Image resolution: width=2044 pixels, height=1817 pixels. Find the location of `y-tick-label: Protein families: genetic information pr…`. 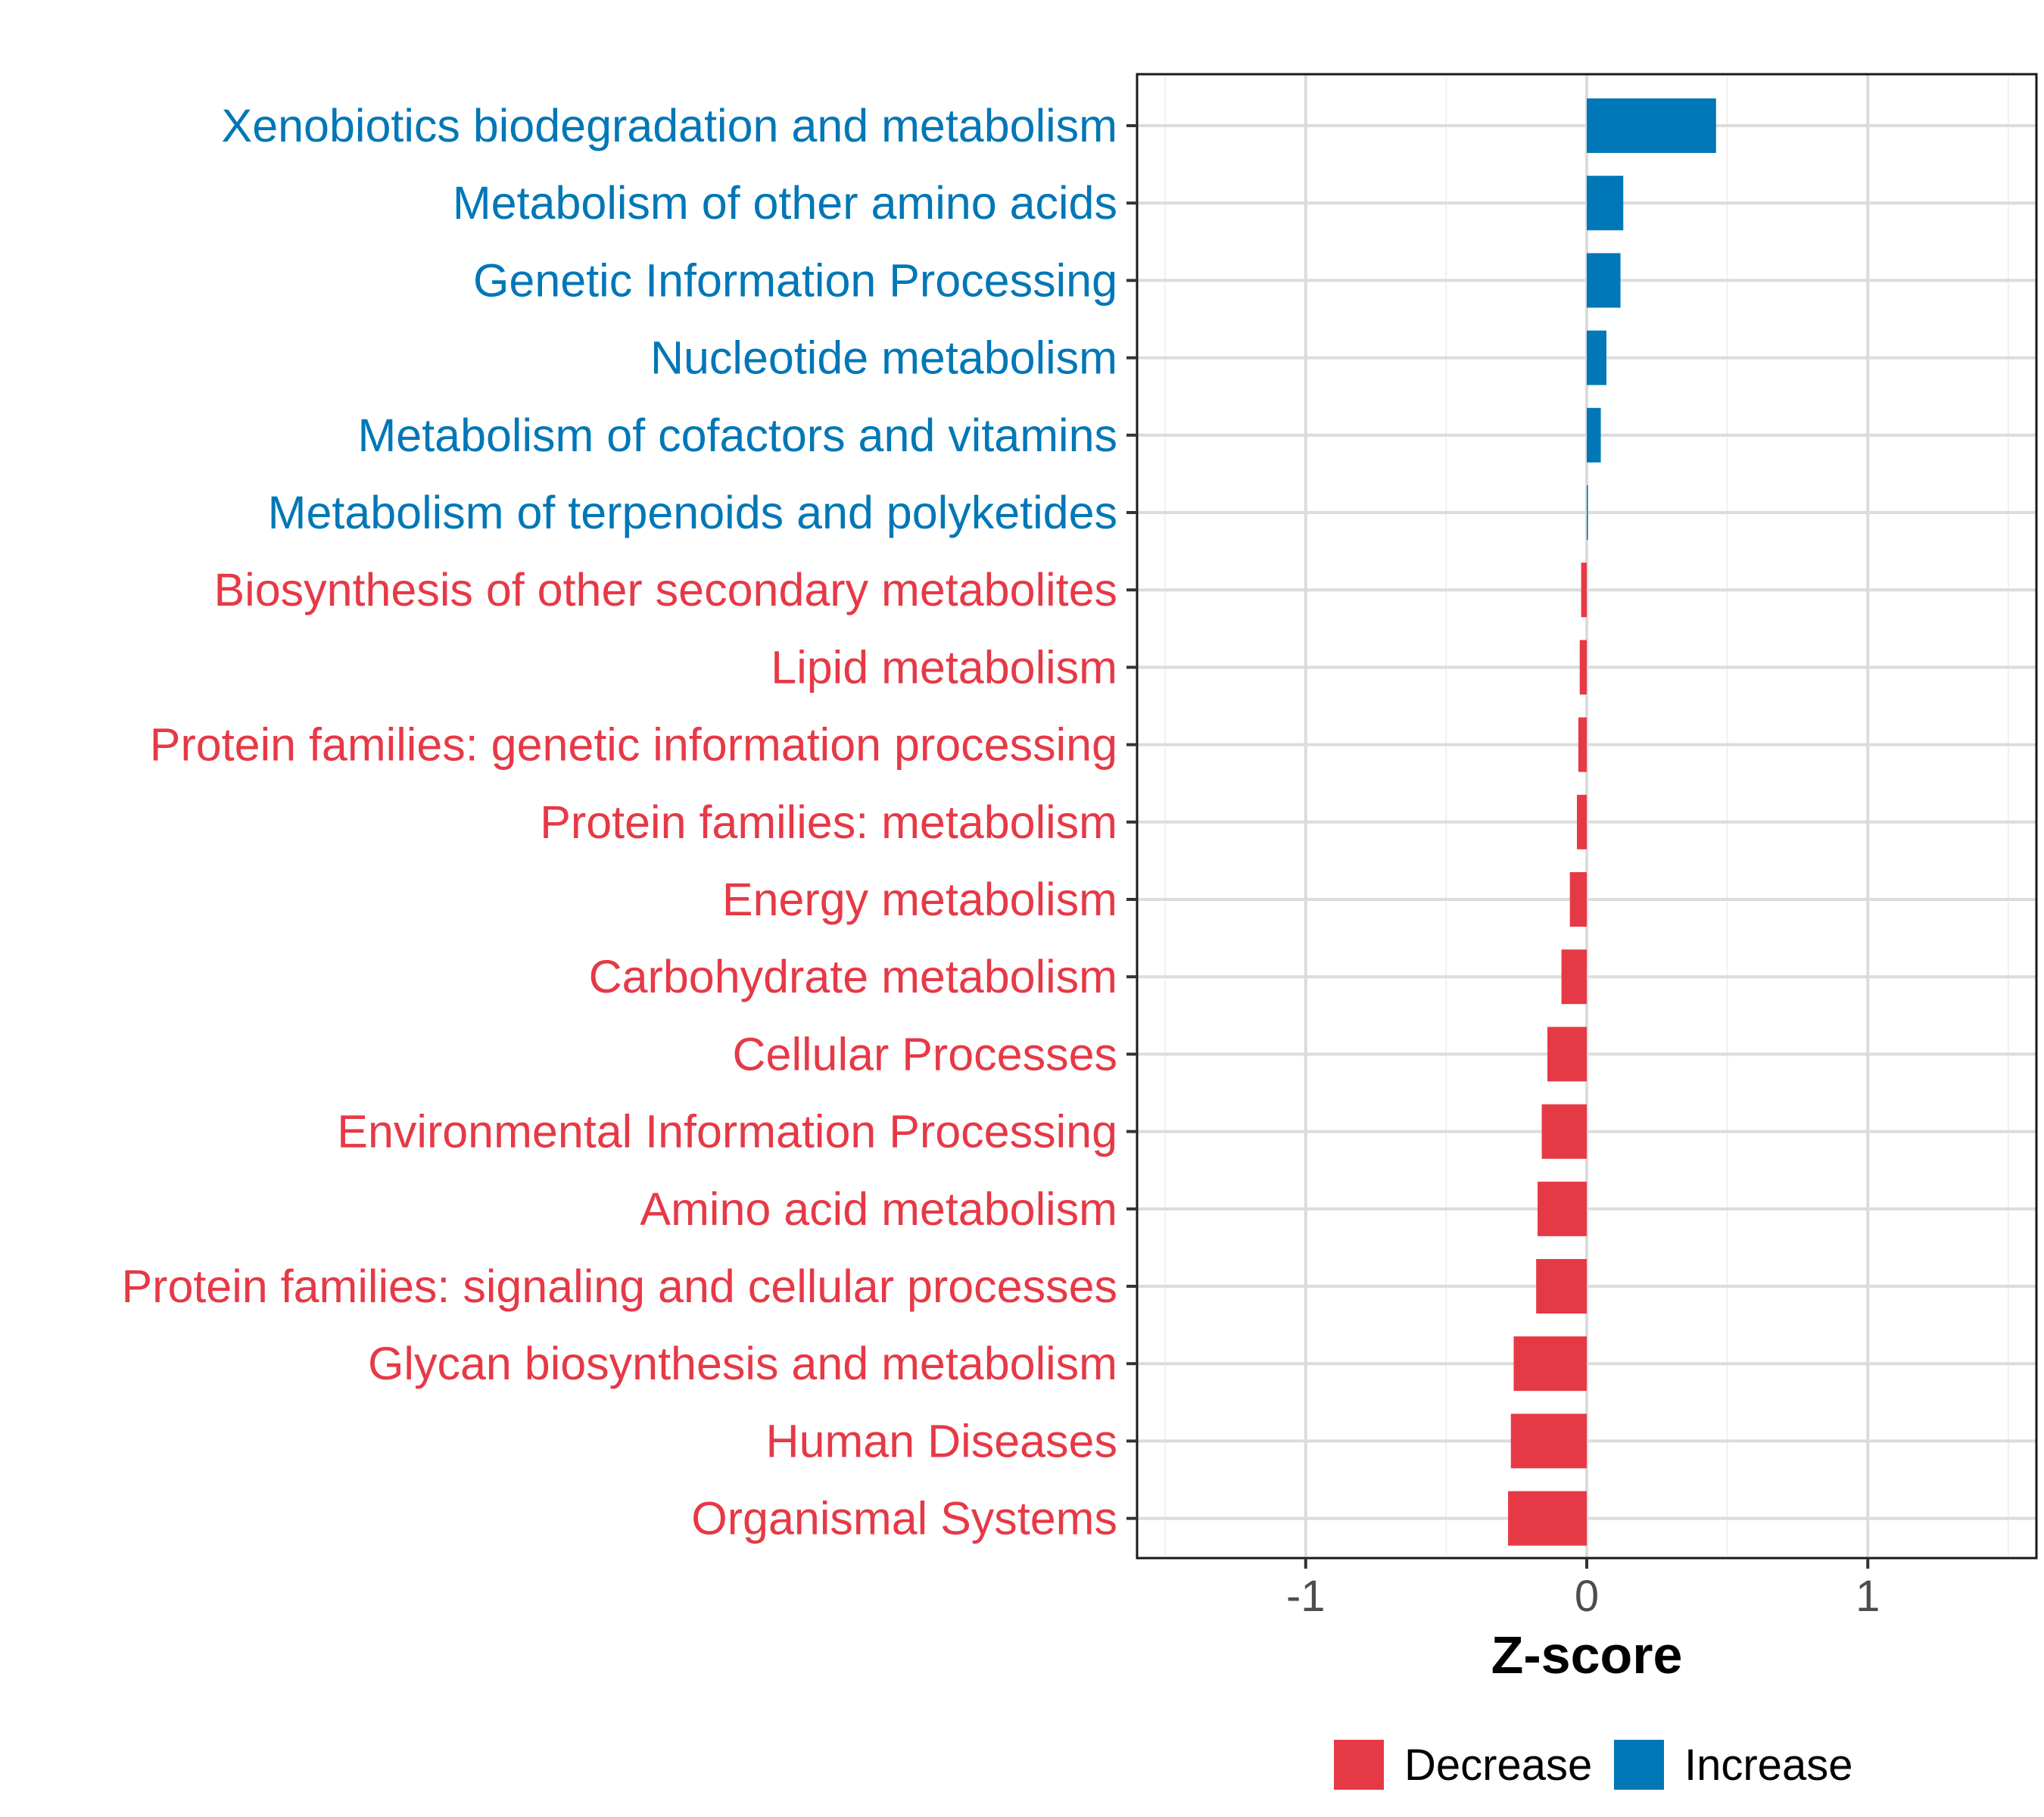

y-tick-label: Protein families: genetic information pr… is located at coordinates (633, 745).